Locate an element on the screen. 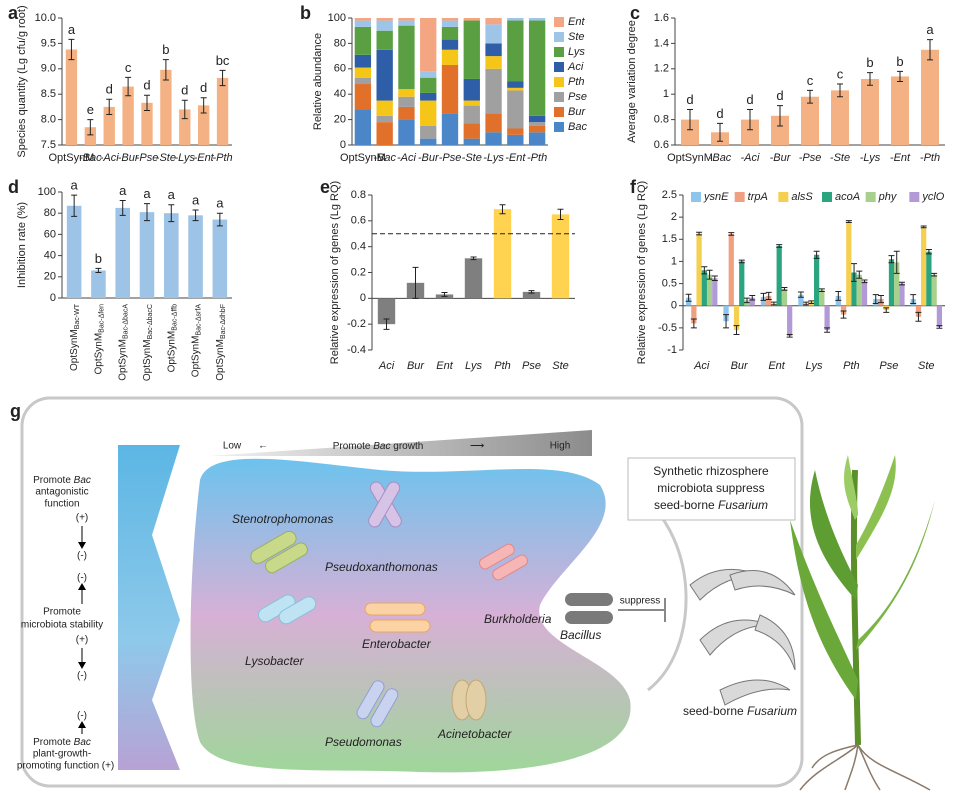 The image size is (954, 793). y-axis-label: Species quantity (Lg cfu/g root) is located at coordinates (22, 81).